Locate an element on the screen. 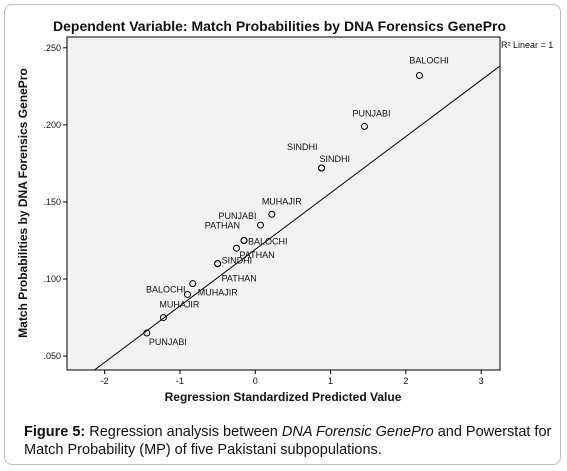 The width and height of the screenshot is (567, 471). x-tick-label: 1 is located at coordinates (330, 381).